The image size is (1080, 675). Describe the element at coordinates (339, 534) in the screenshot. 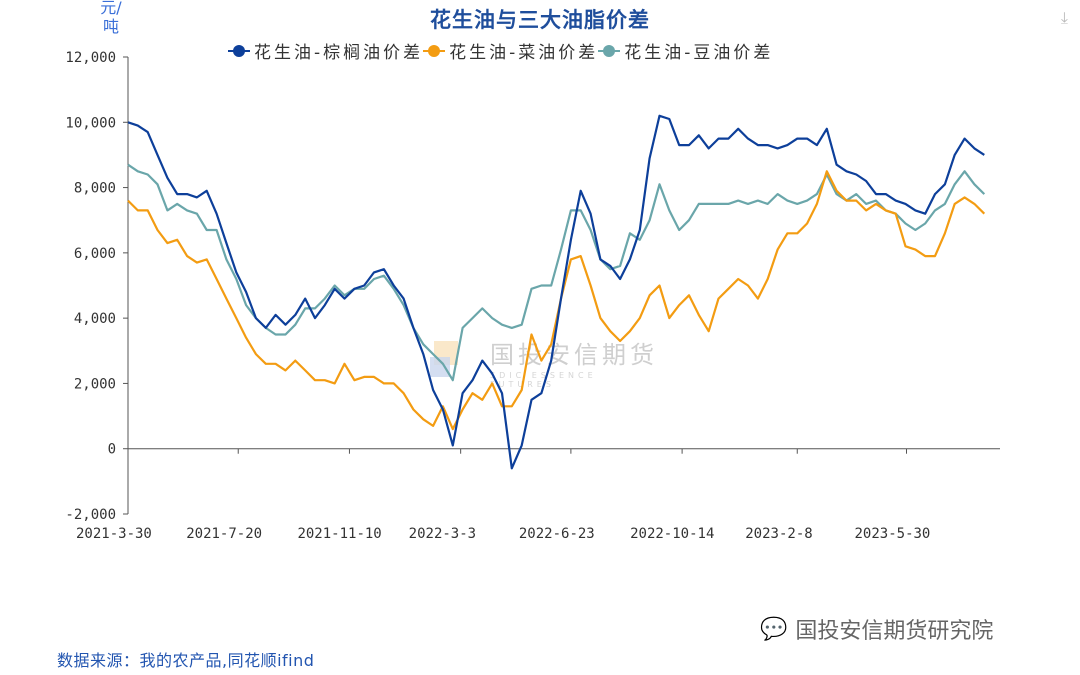

I see `x-tick-label: 2021-11-10` at that location.